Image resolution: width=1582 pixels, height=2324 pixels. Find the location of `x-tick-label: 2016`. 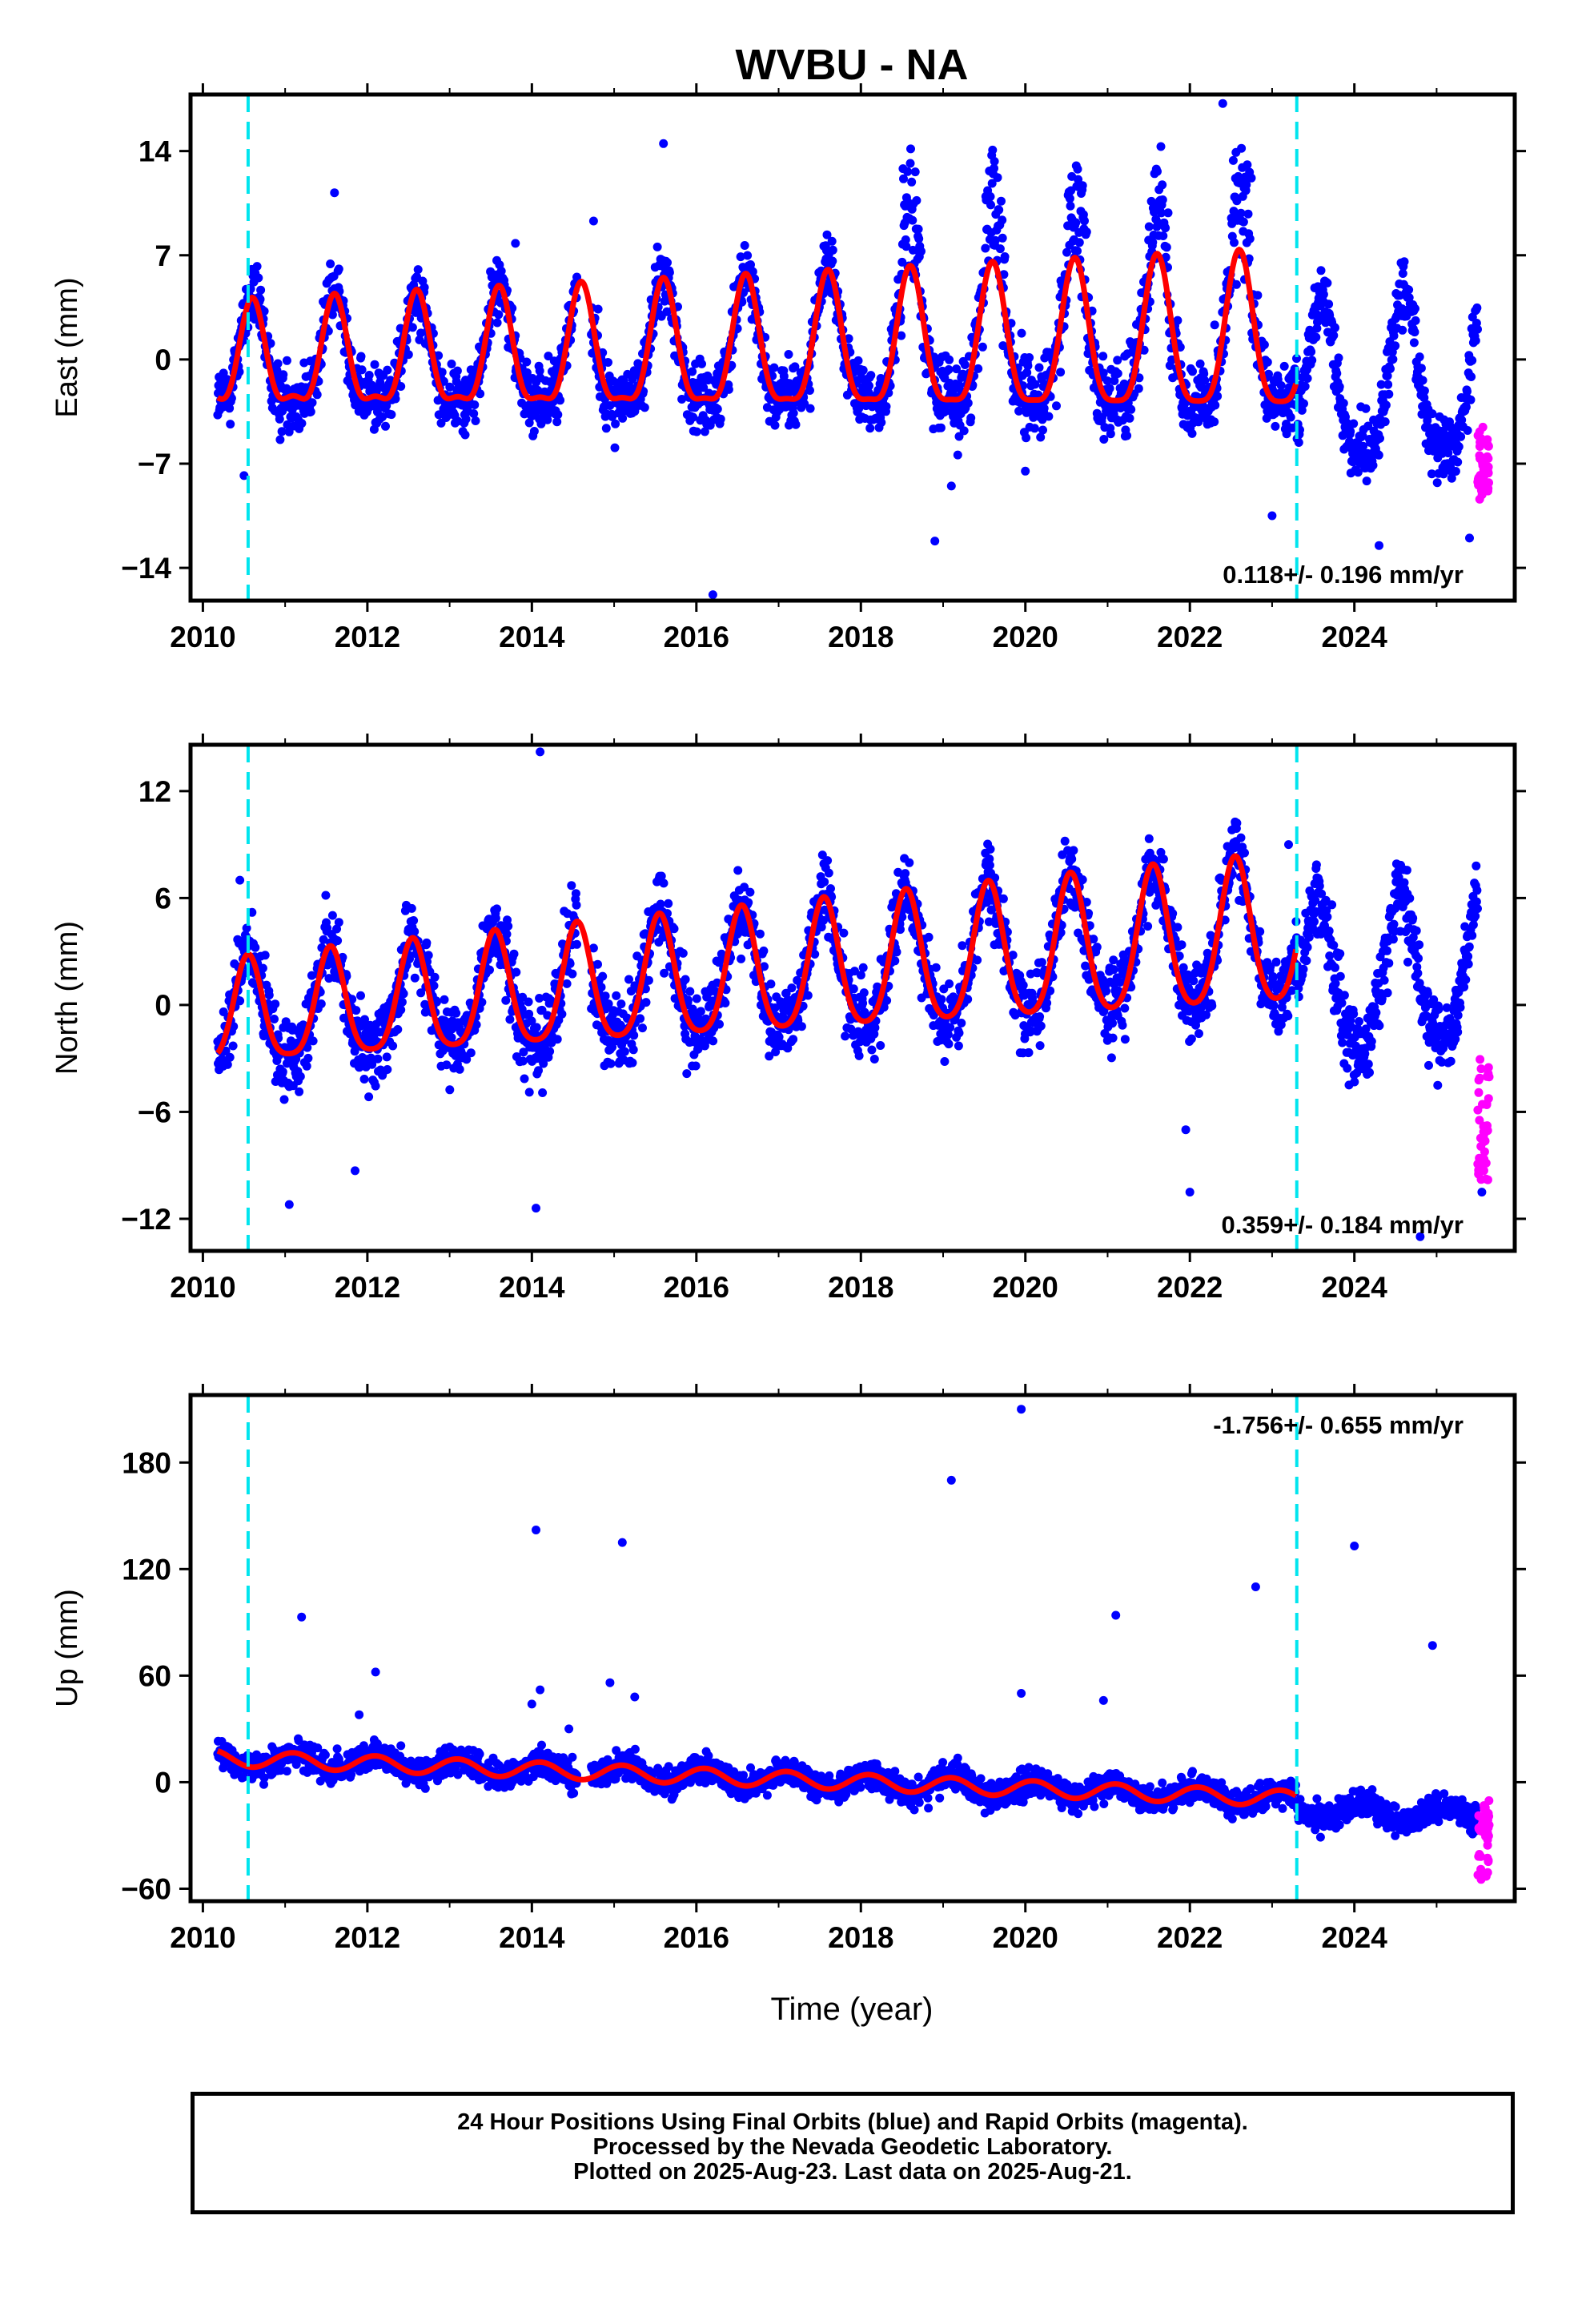

x-tick-label: 2016 is located at coordinates (697, 637).